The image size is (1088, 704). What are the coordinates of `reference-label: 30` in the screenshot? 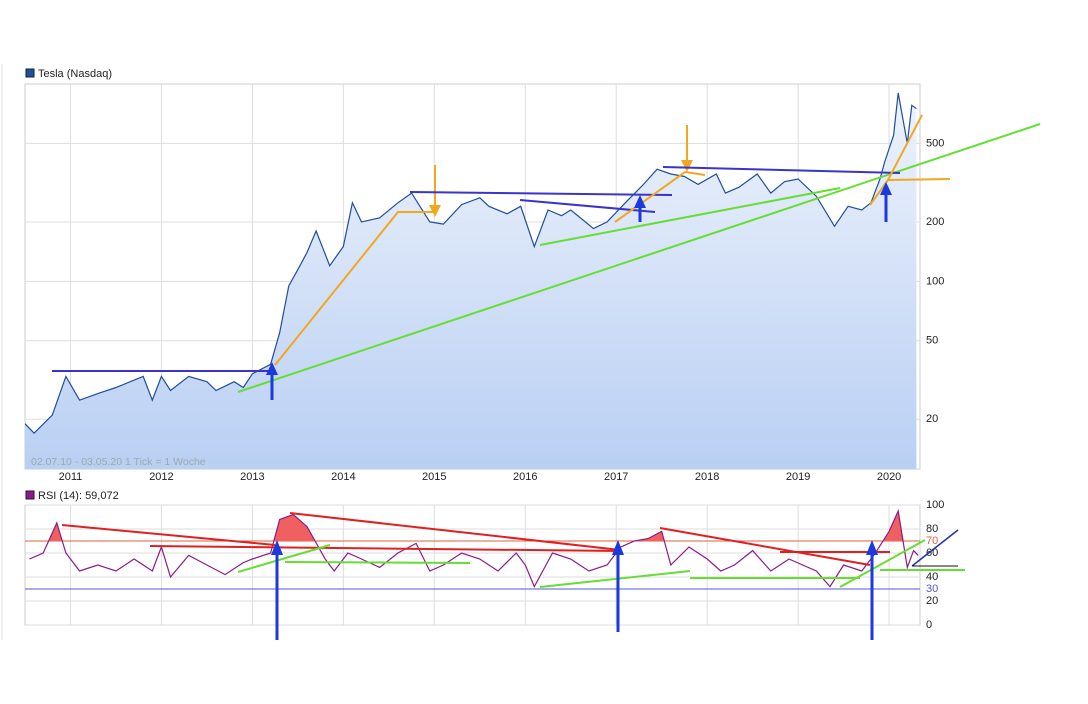 It's located at (932, 589).